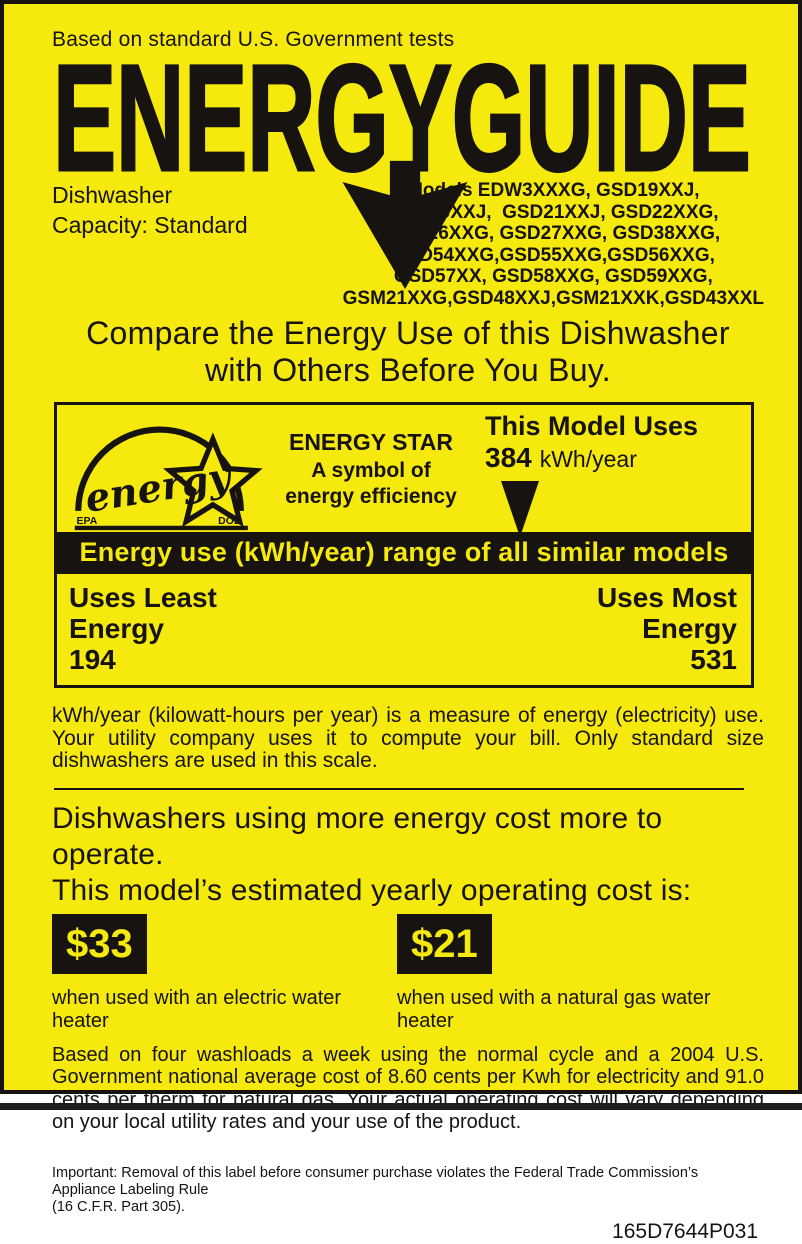 Image resolution: width=802 pixels, height=1244 pixels. I want to click on model-uses-heading: This Model Uses, so click(592, 426).